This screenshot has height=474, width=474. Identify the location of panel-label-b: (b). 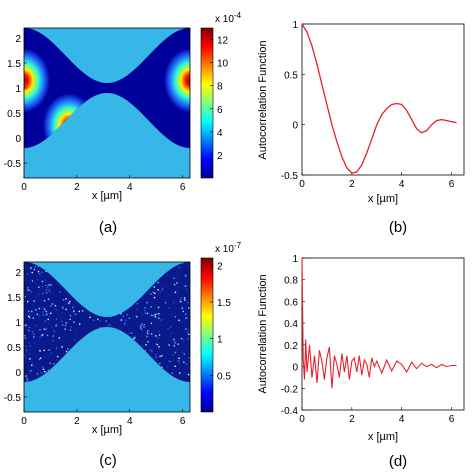
(398, 227).